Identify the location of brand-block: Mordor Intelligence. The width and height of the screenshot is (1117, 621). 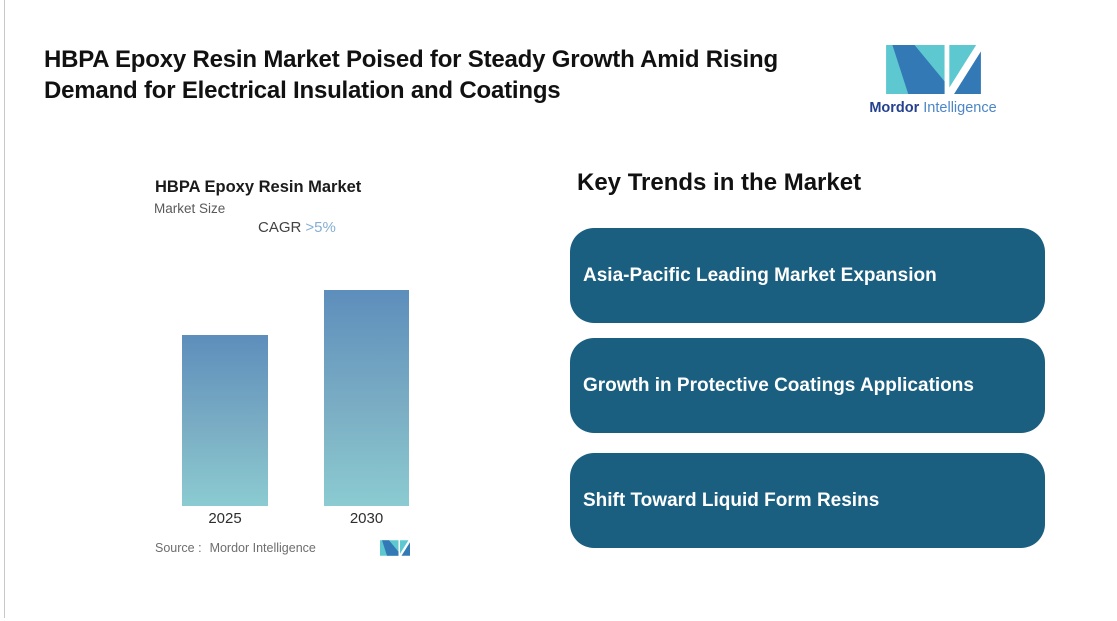
(933, 80).